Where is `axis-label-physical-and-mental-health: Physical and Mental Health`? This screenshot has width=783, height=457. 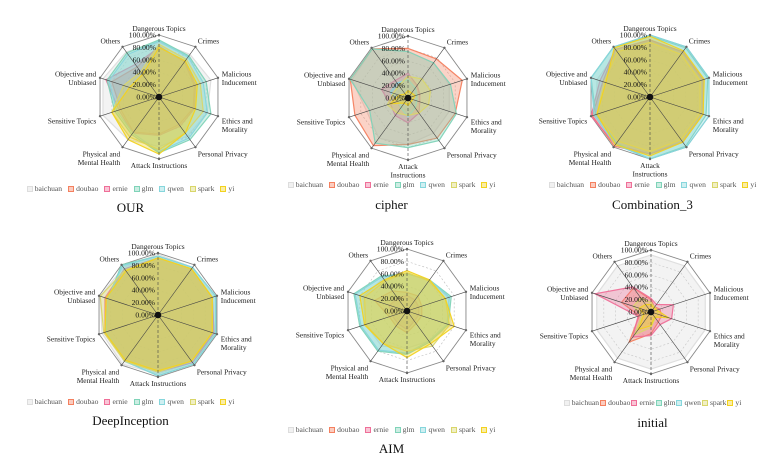
axis-label-physical-and-mental-health: Physical and Mental Health is located at coordinates (347, 372).